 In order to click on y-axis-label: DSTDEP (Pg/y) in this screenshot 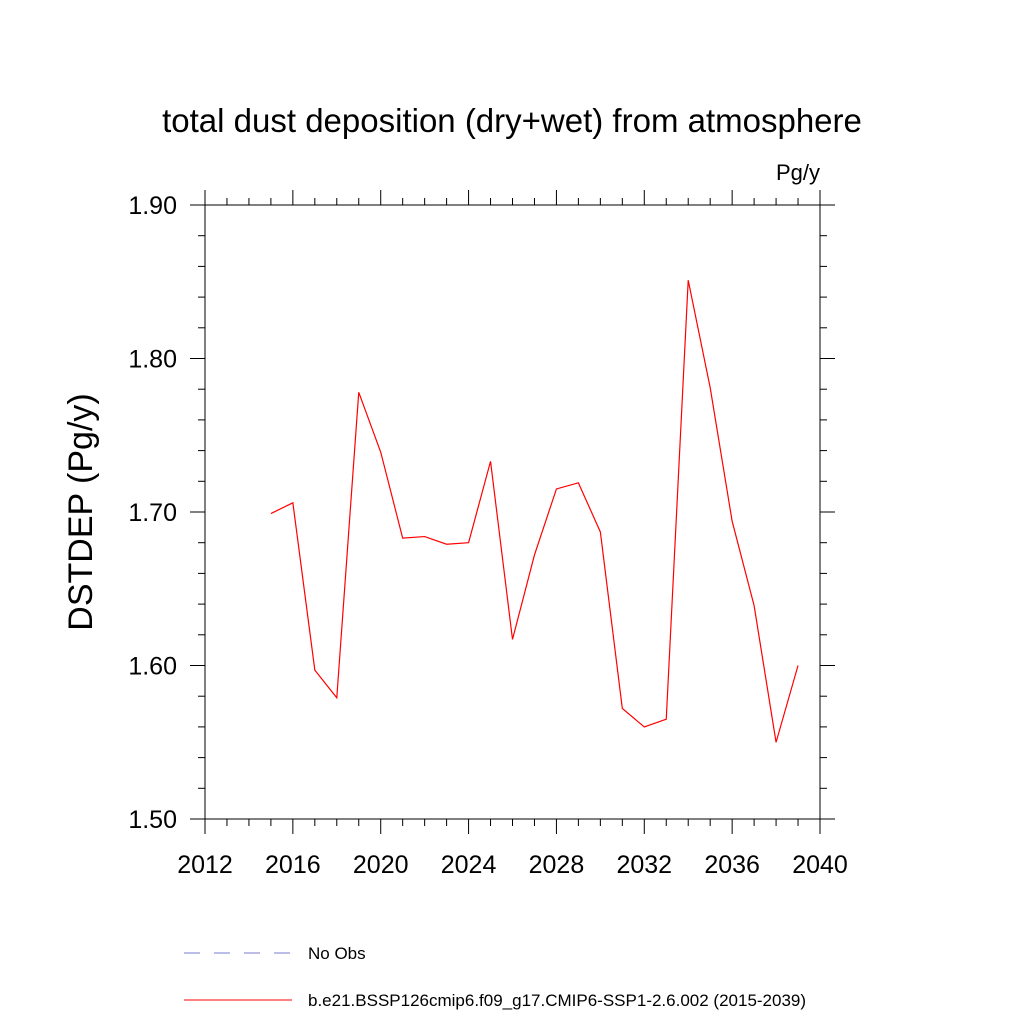, I will do `click(81, 511)`.